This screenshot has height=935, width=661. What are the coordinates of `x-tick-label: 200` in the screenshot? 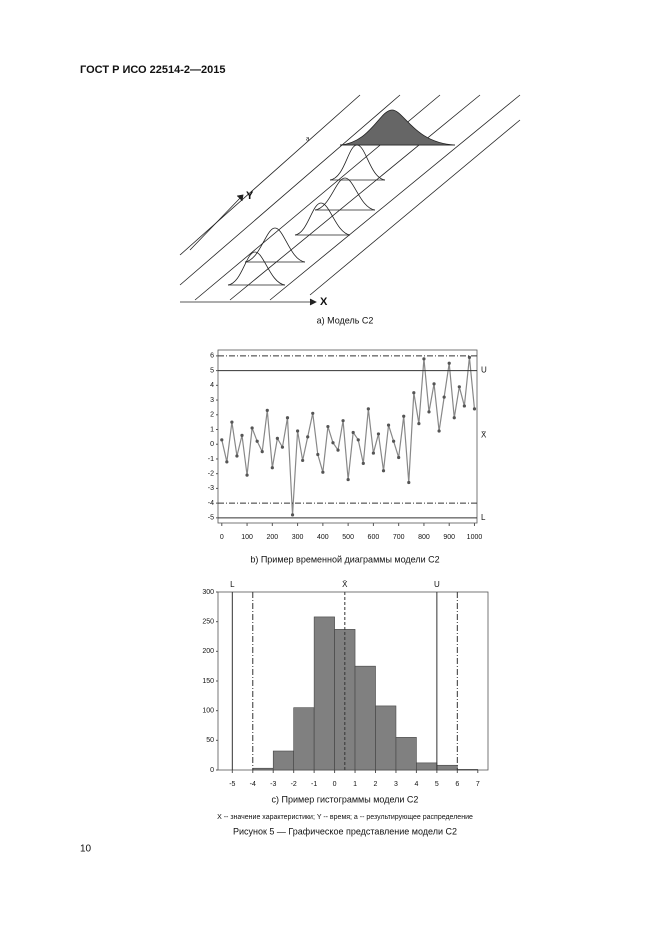 It's located at (272, 537).